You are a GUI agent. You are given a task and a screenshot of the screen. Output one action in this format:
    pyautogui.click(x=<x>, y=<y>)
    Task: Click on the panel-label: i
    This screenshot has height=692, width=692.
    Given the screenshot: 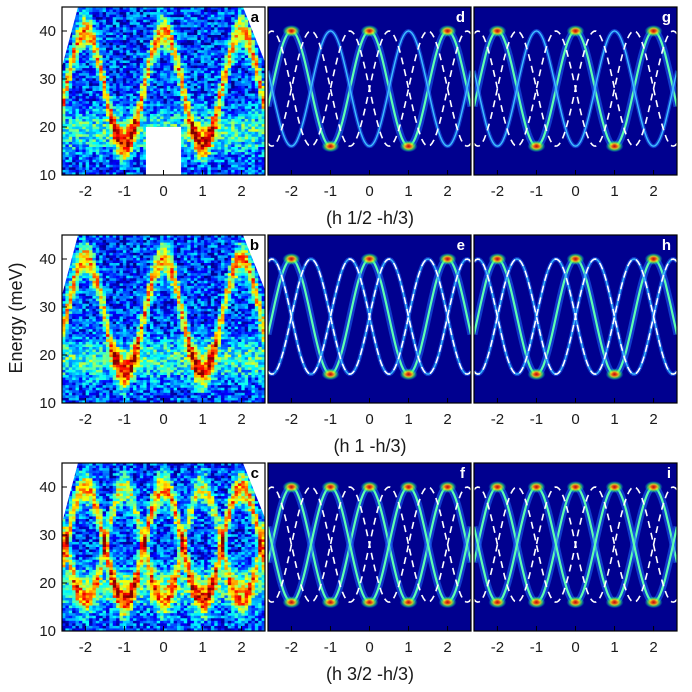 What is the action you would take?
    pyautogui.click(x=669, y=473)
    